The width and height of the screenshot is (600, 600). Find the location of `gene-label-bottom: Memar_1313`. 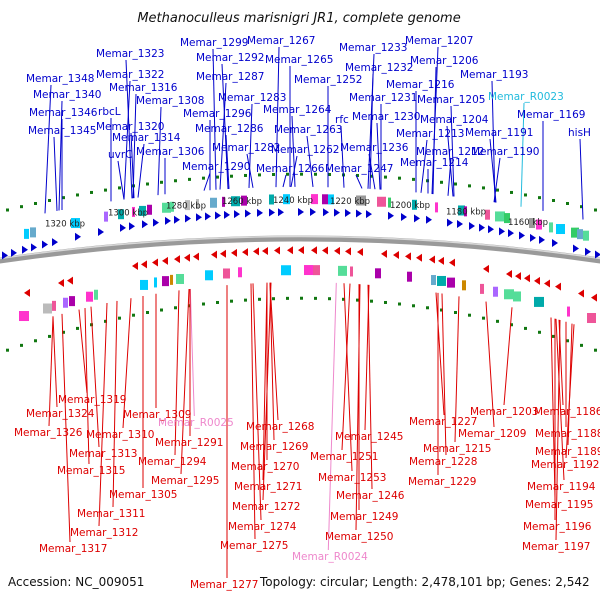

gene-label-bottom: Memar_1313 is located at coordinates (103, 454).